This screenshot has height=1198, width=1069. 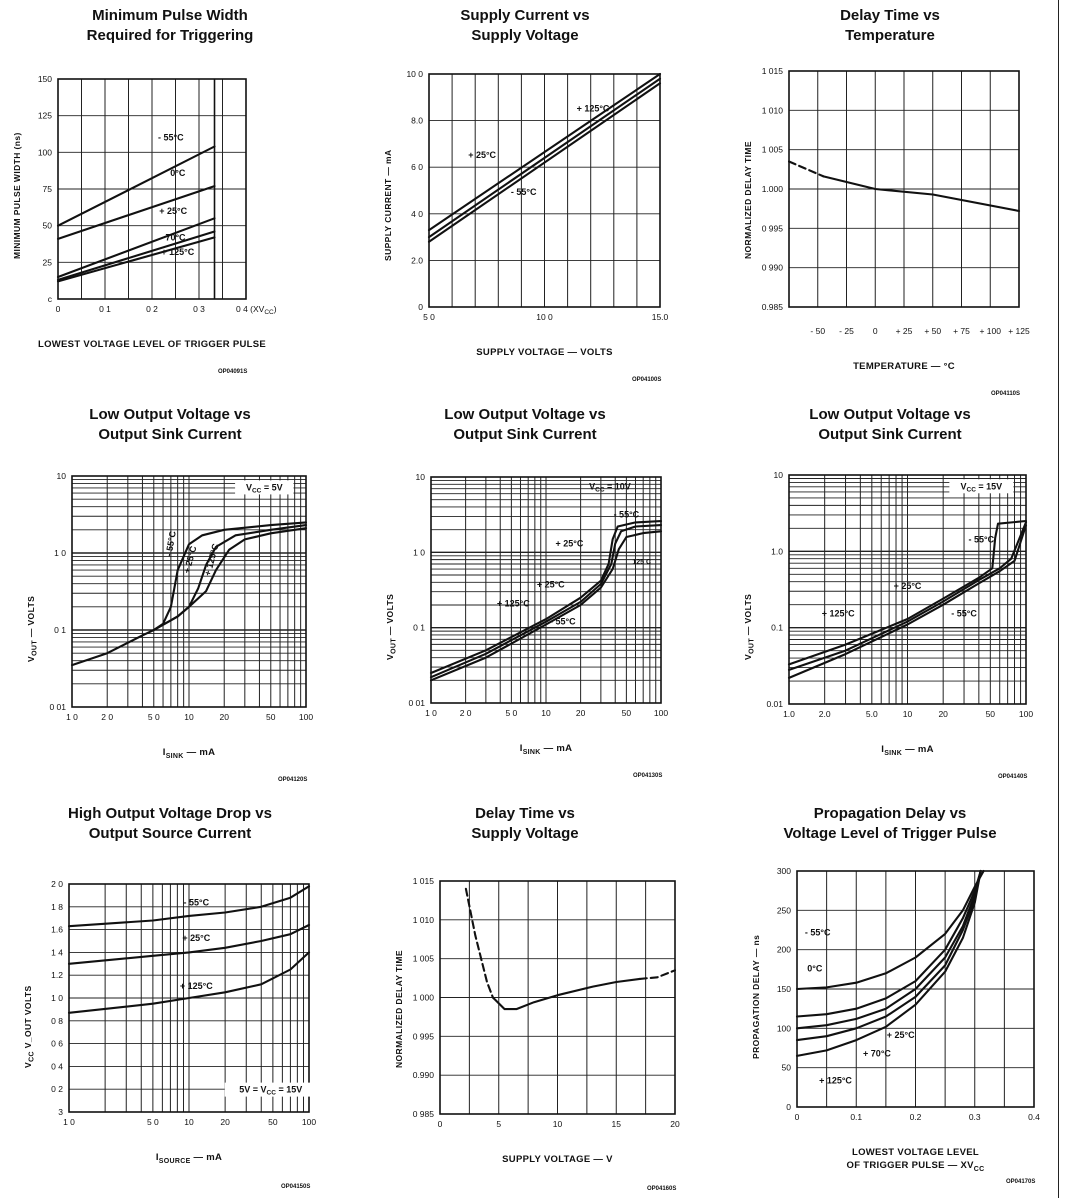 I want to click on y-axis-label: SUPPLY CURRENT — mA, so click(x=388, y=204).